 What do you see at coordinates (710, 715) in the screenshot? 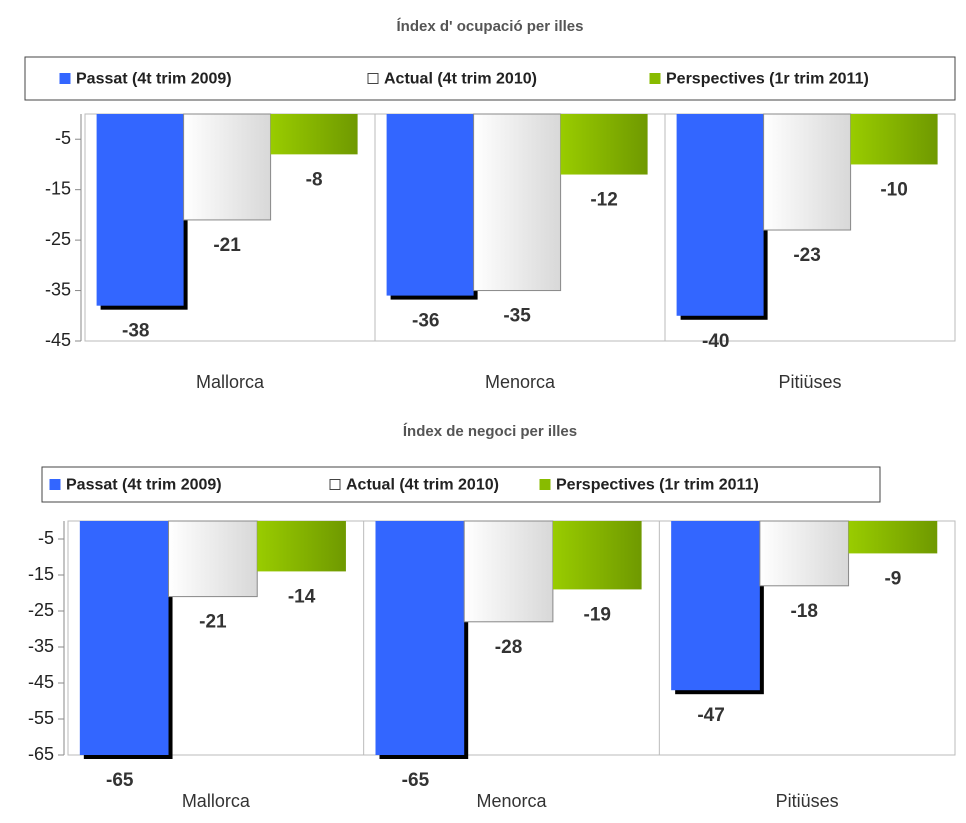
I see `data-label: -47` at bounding box center [710, 715].